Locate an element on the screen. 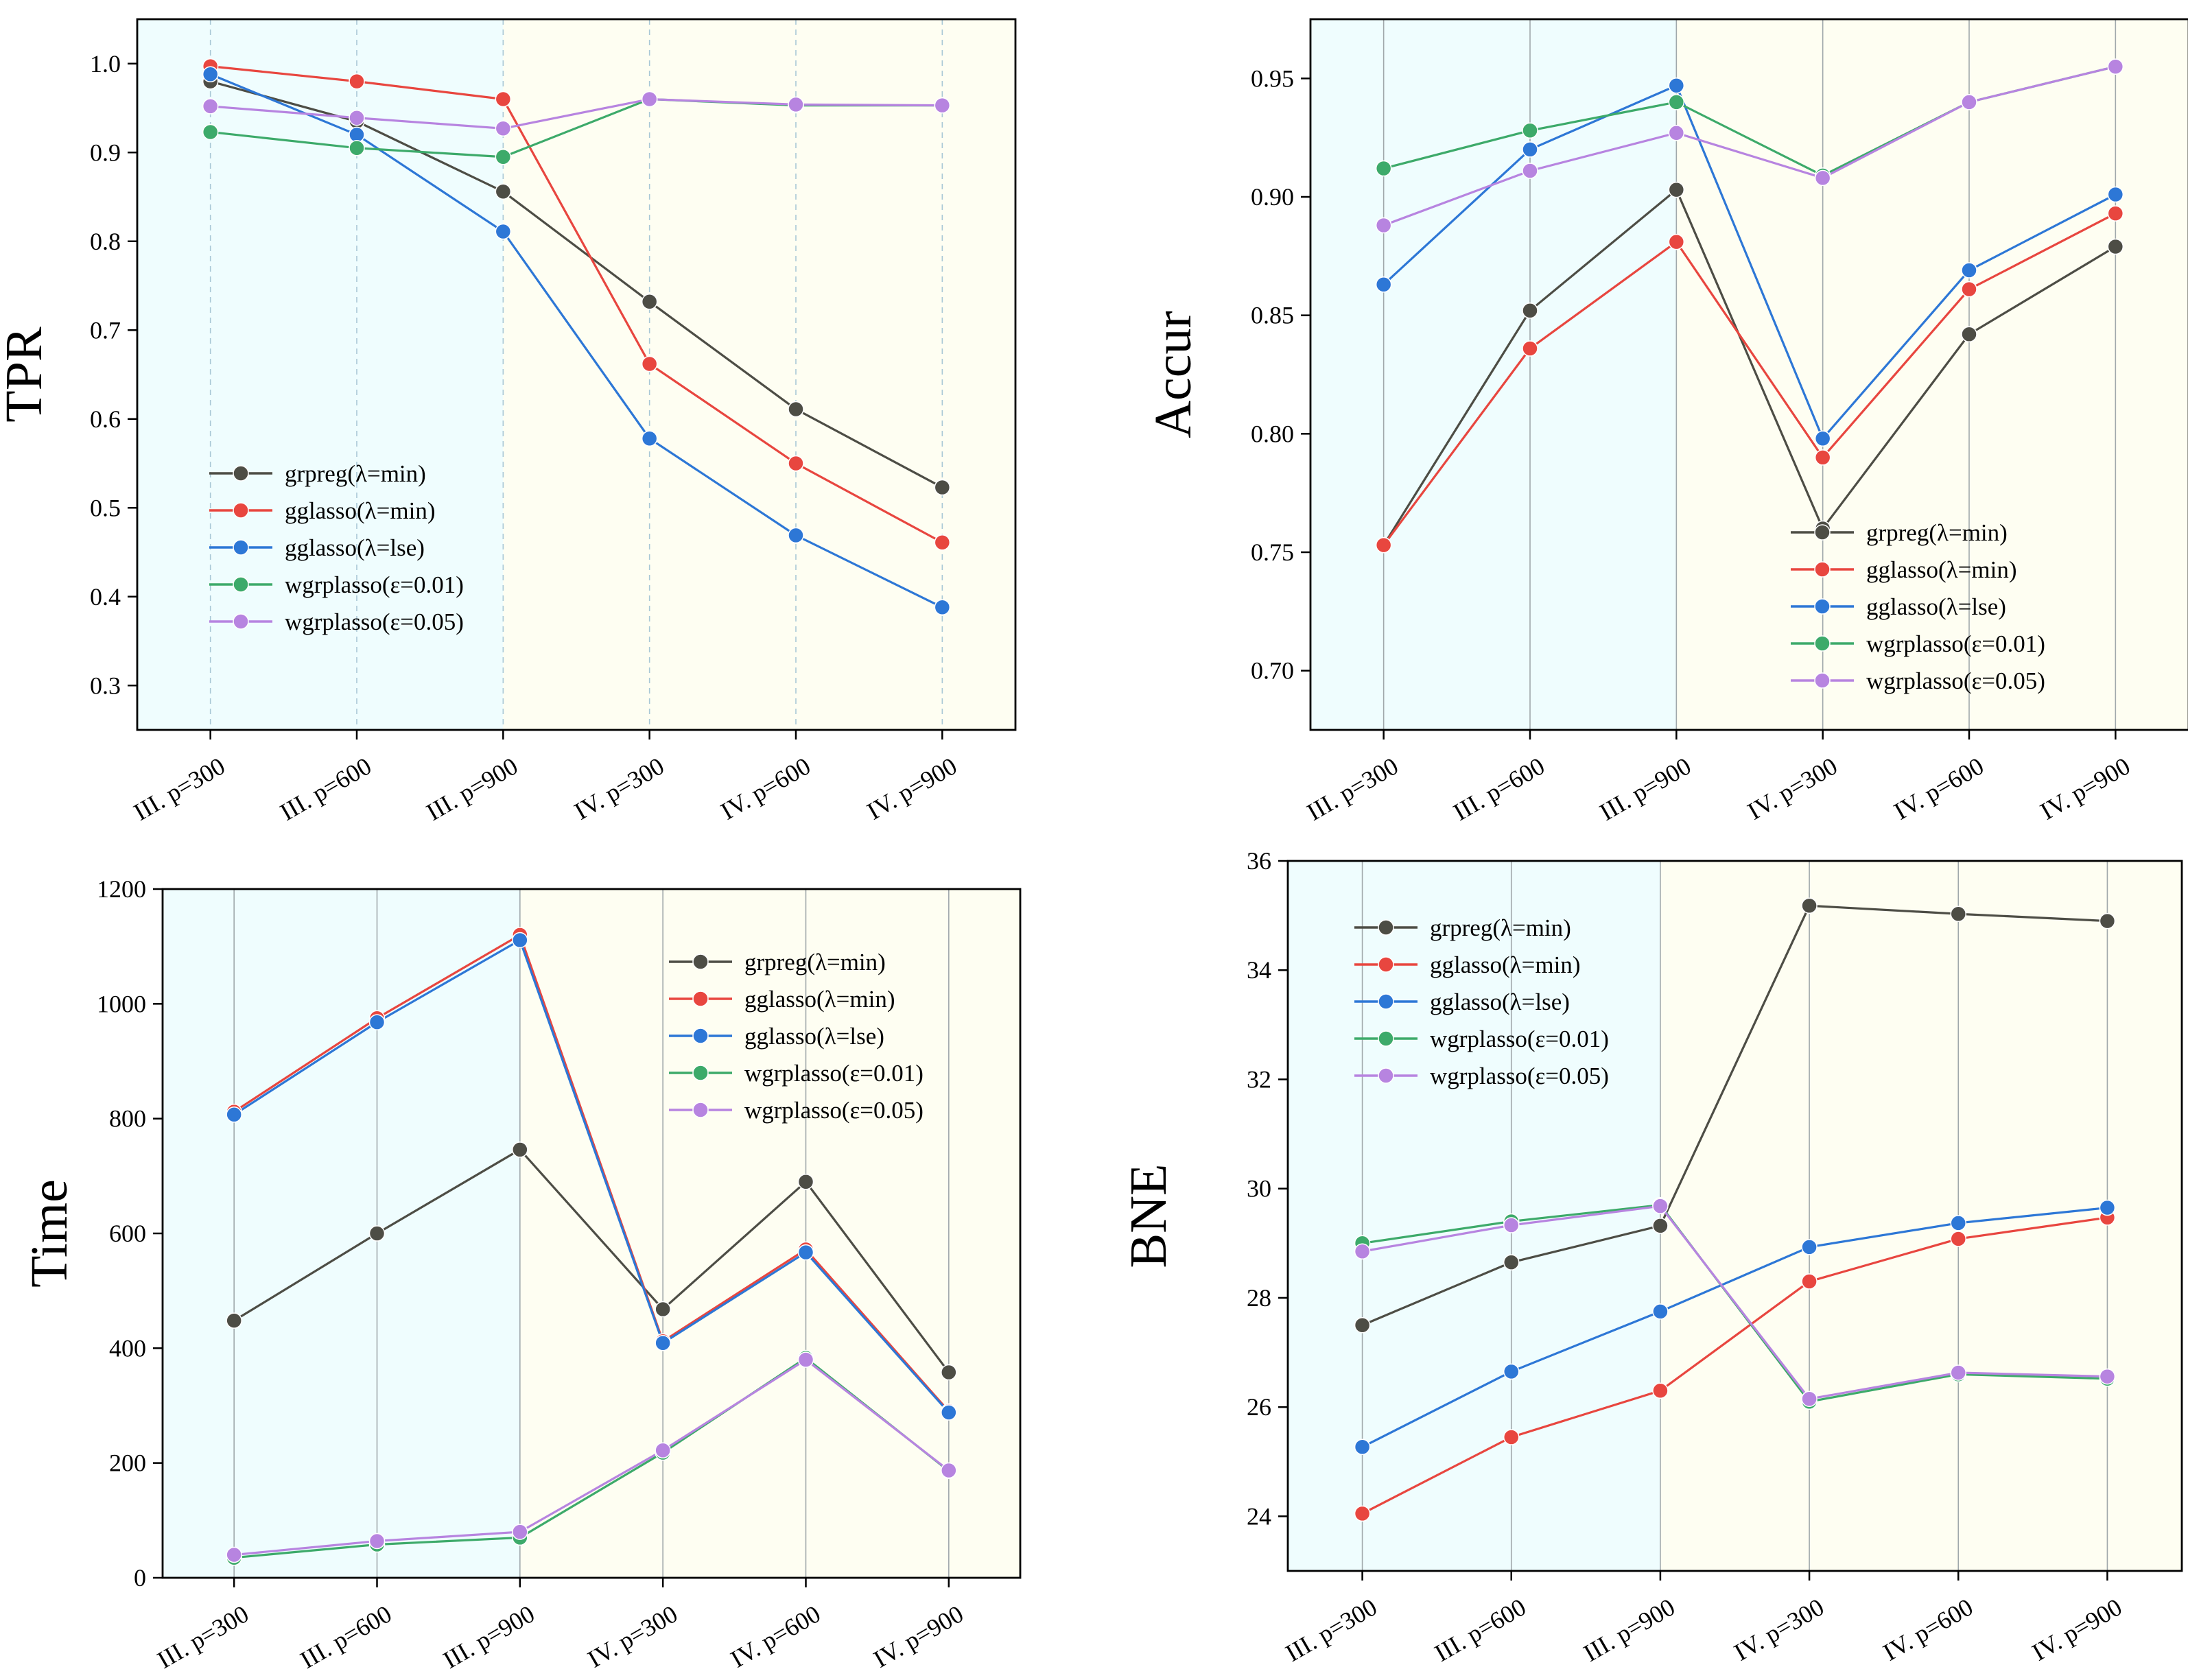  bne-grpreg-line is located at coordinates (1734, 1115).